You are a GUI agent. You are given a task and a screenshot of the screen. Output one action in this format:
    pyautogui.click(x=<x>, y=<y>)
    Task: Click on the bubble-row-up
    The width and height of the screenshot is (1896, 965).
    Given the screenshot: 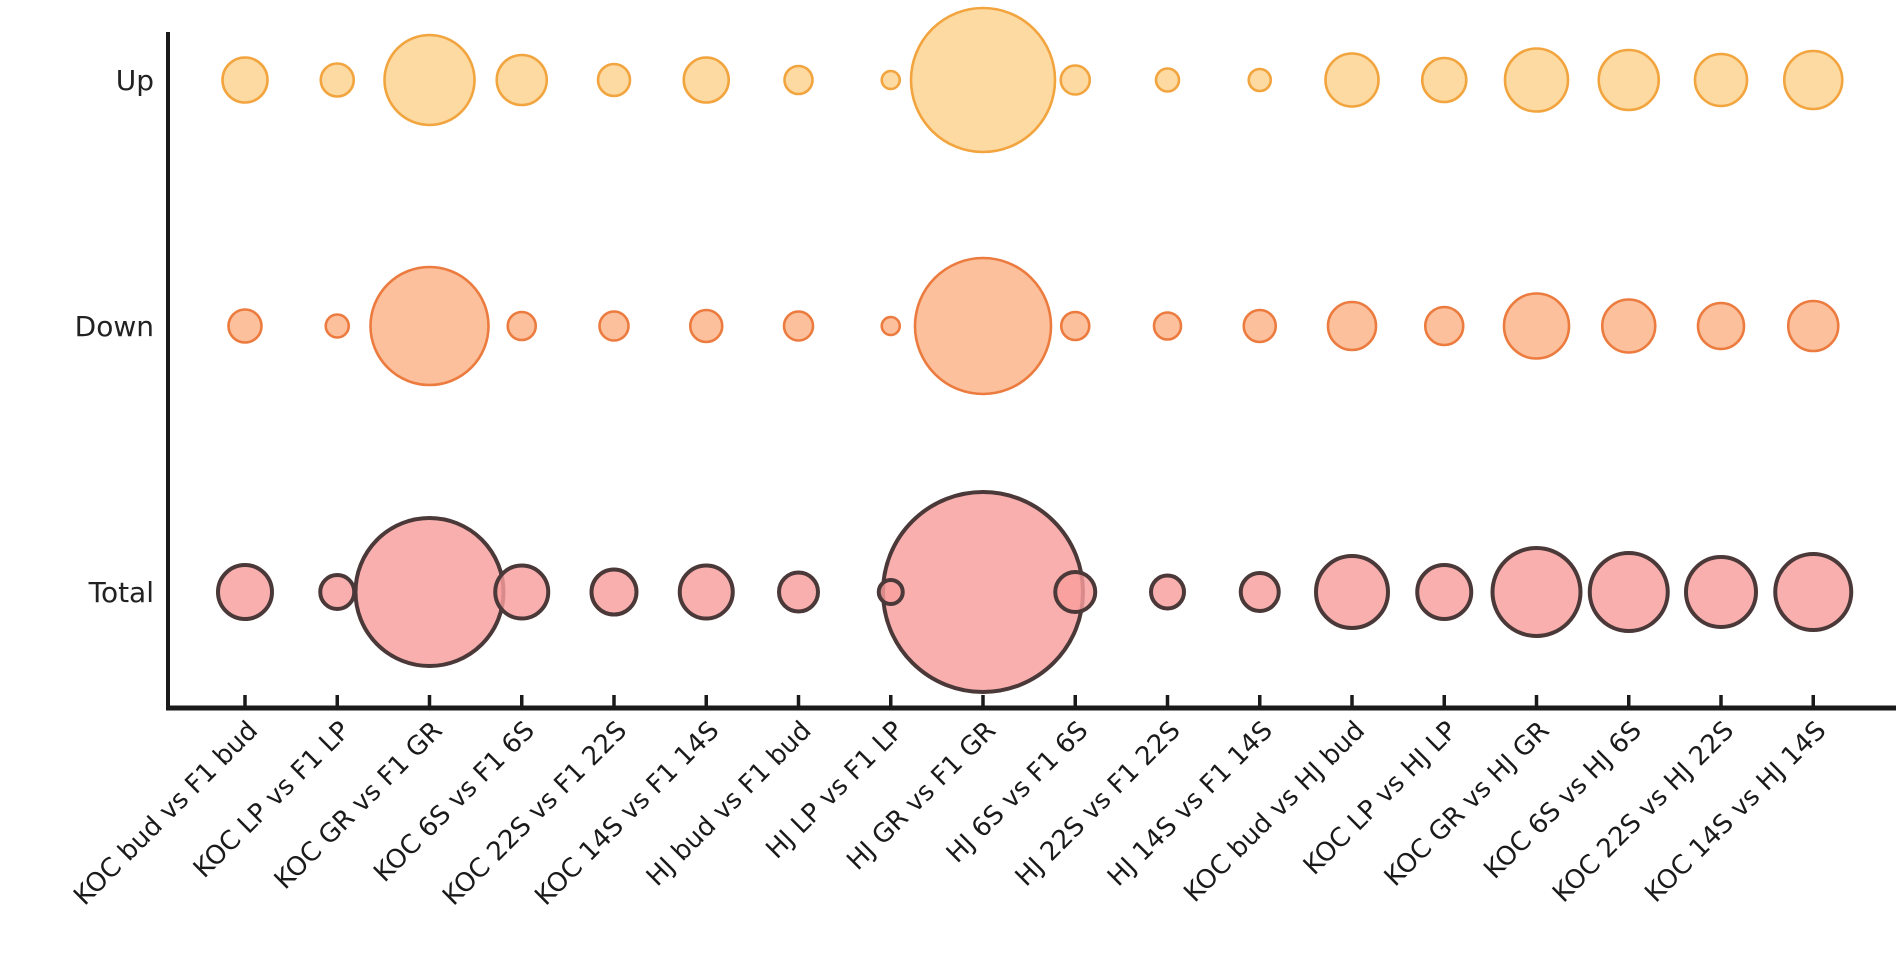 What is the action you would take?
    pyautogui.click(x=1032, y=80)
    